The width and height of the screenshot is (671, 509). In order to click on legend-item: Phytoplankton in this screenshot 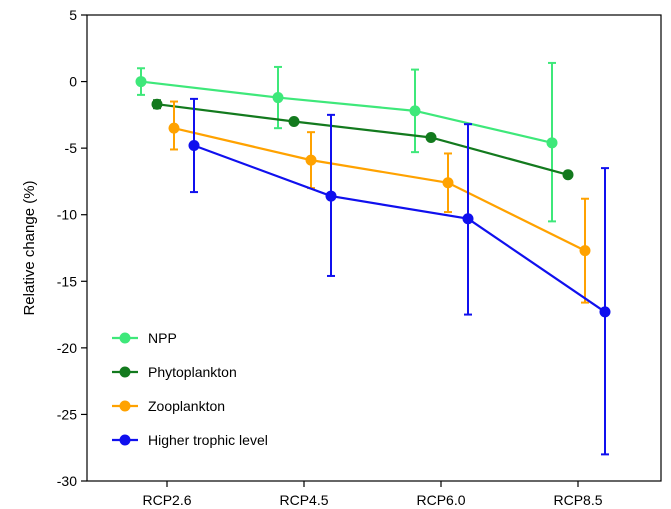, I will do `click(174, 372)`.